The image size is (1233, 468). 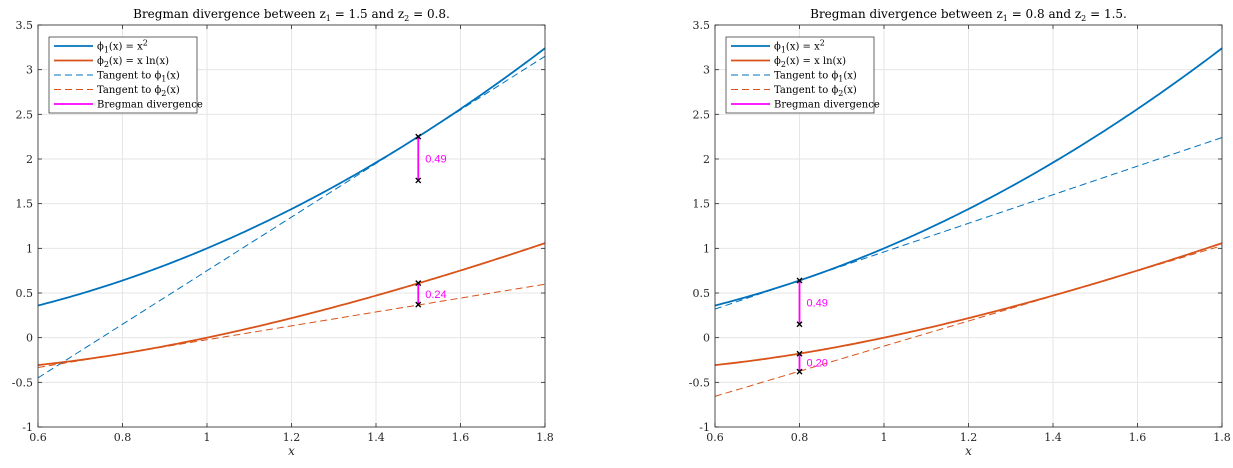 What do you see at coordinates (817, 364) in the screenshot?
I see `divergence-label: 0.20` at bounding box center [817, 364].